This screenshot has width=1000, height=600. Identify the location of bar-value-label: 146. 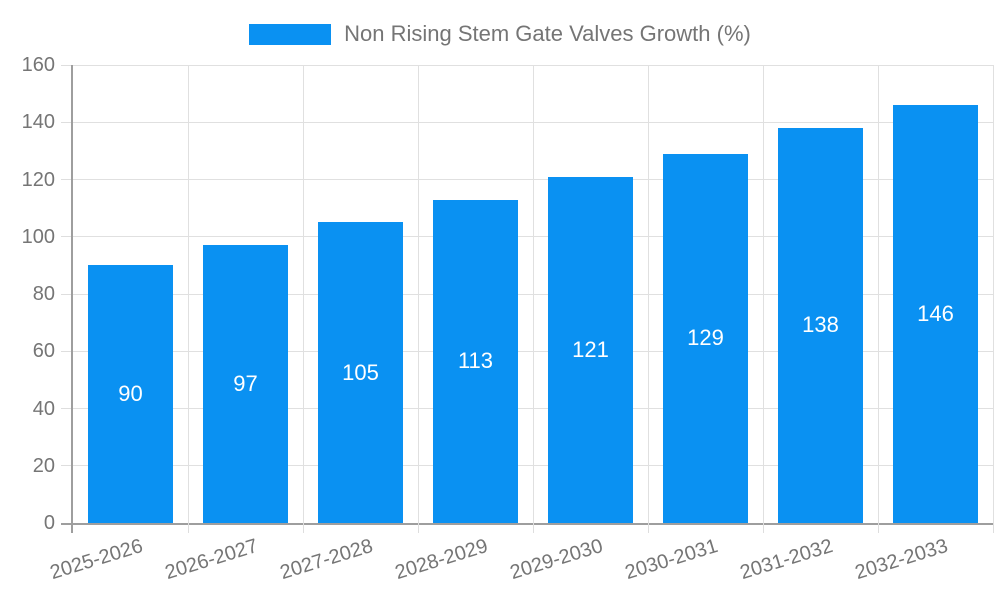
(935, 314).